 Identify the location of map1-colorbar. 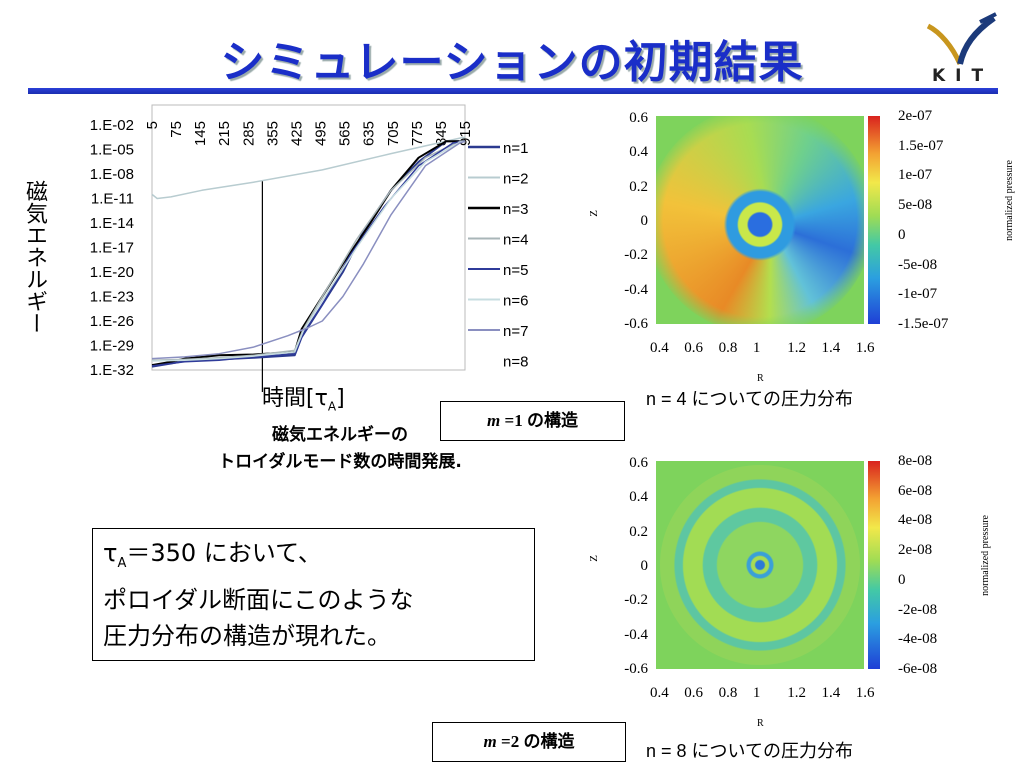
(874, 220).